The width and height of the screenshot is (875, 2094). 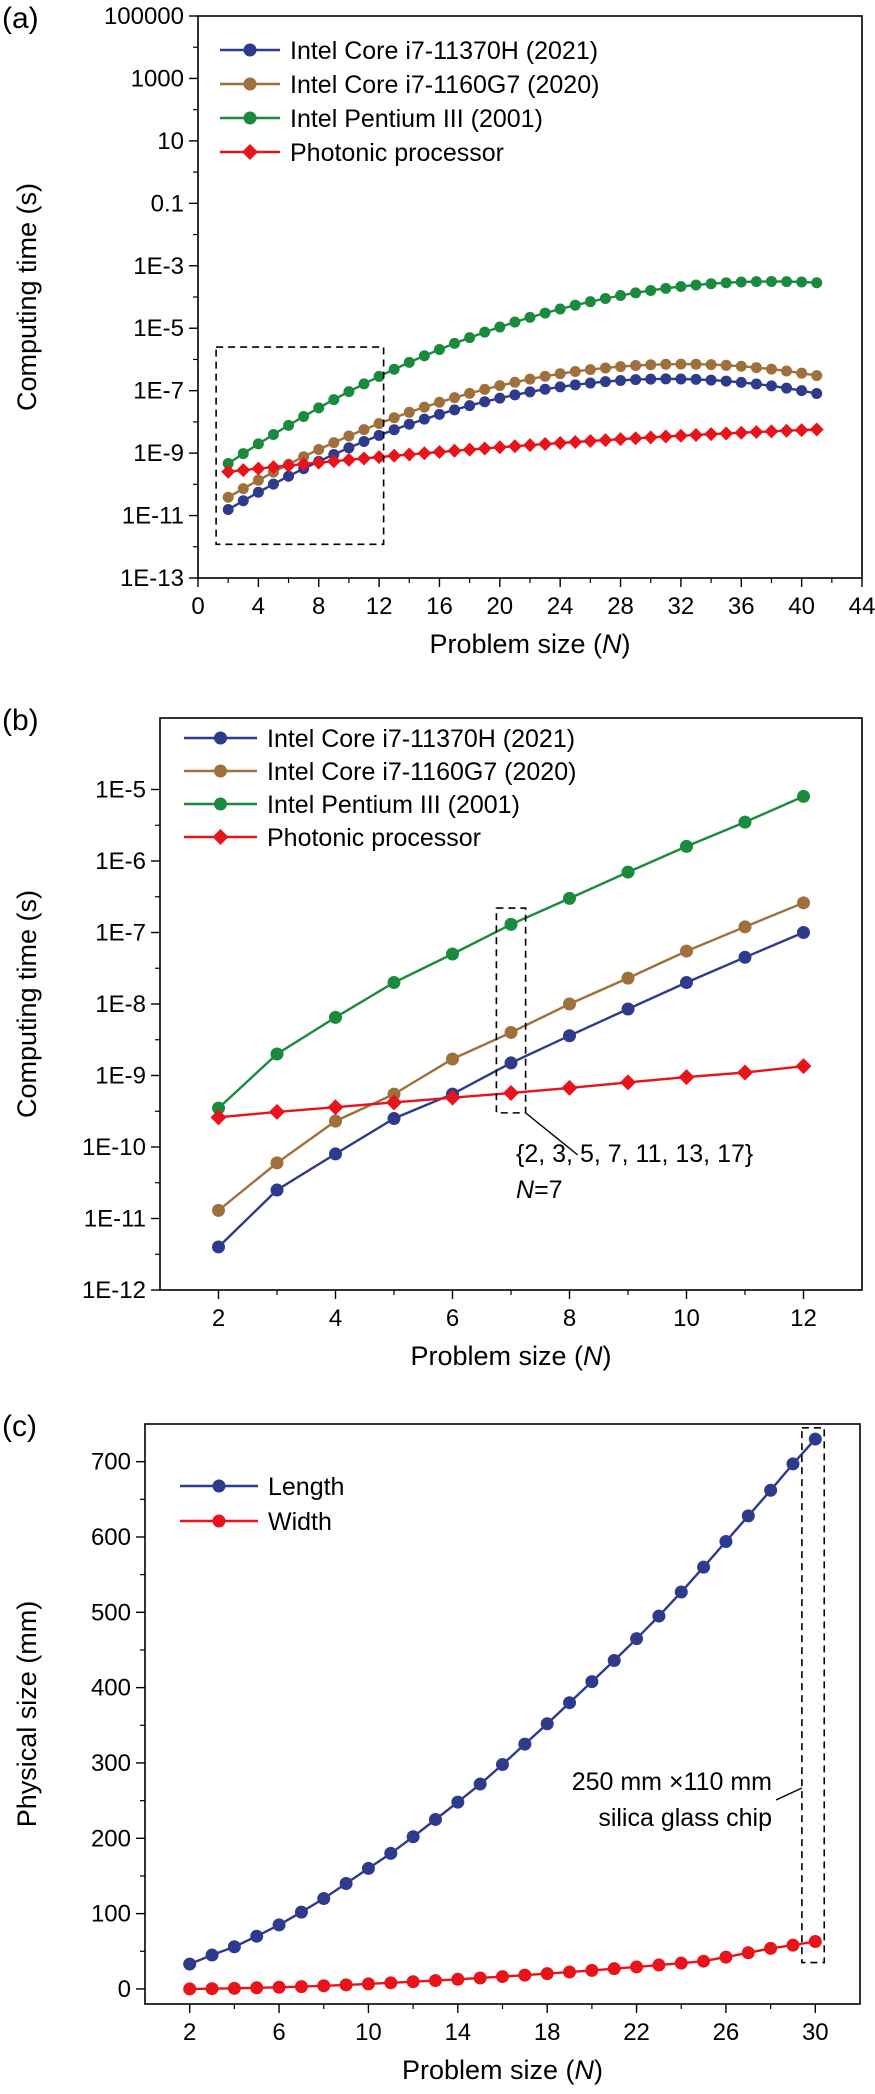 What do you see at coordinates (502, 2070) in the screenshot?
I see `x-axis-title: Problem size (N)` at bounding box center [502, 2070].